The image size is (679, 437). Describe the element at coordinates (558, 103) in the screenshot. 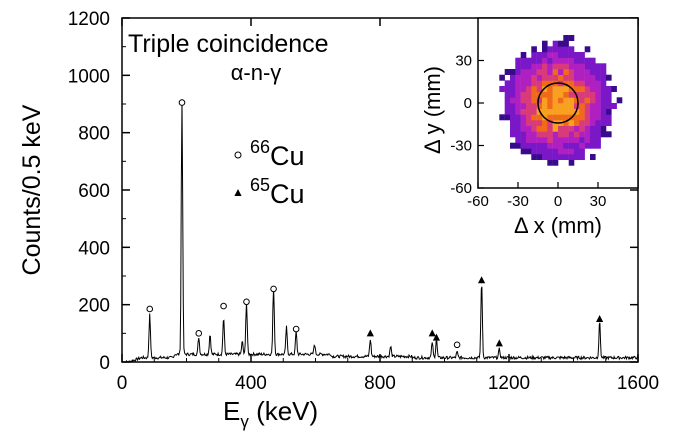

I see `inset-circle` at that location.